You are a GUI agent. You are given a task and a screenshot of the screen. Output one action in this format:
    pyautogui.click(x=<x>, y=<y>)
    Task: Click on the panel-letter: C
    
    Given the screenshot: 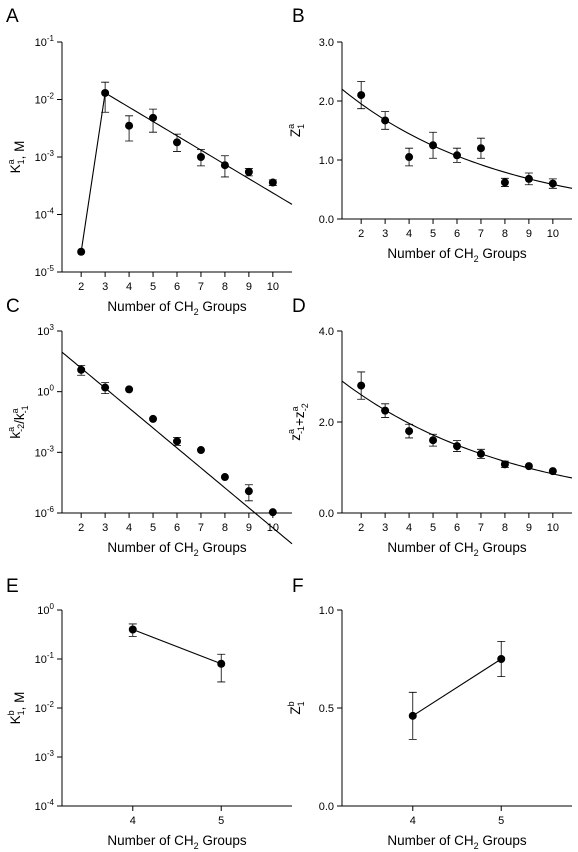 What is the action you would take?
    pyautogui.click(x=13, y=306)
    